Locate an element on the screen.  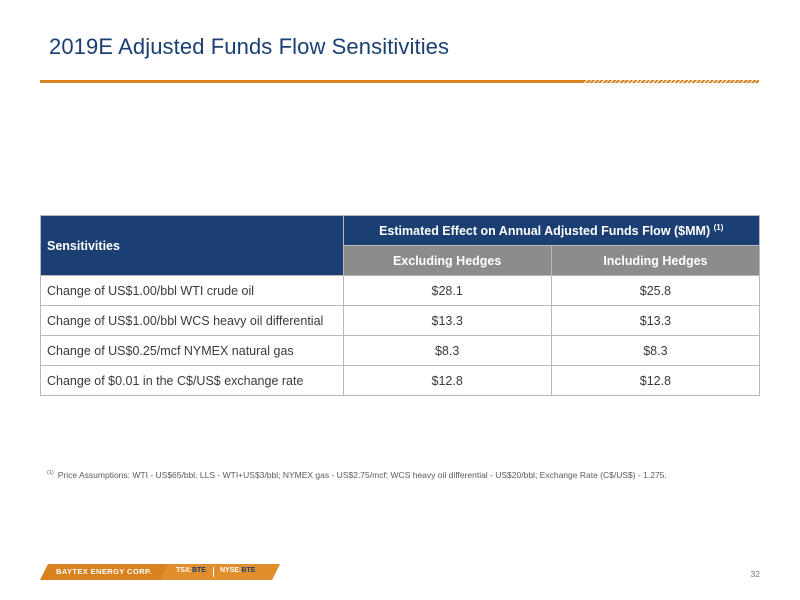
tsx-ticker: TSX:BTE is located at coordinates (191, 570).